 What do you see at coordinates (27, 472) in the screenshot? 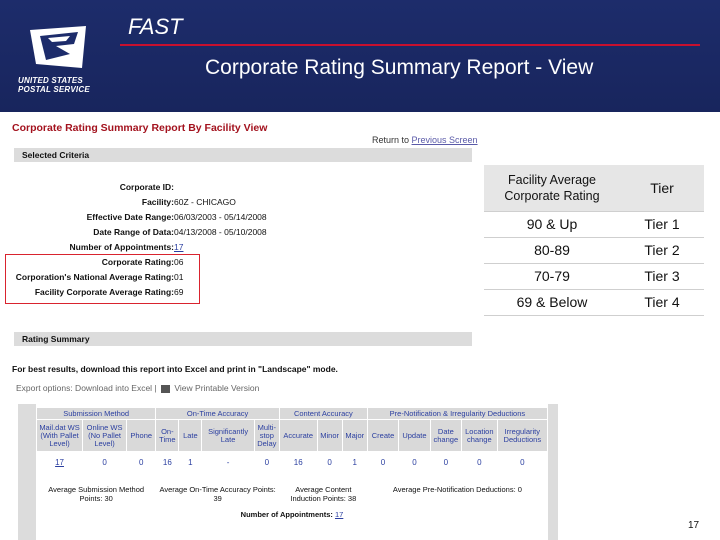
I see `table-frame-left` at bounding box center [27, 472].